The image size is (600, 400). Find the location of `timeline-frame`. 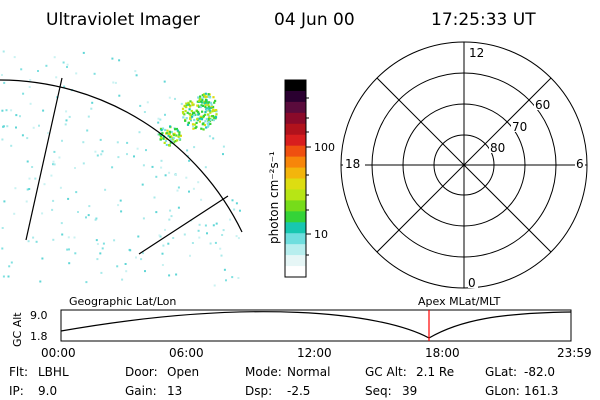

timeline-frame is located at coordinates (316, 325).